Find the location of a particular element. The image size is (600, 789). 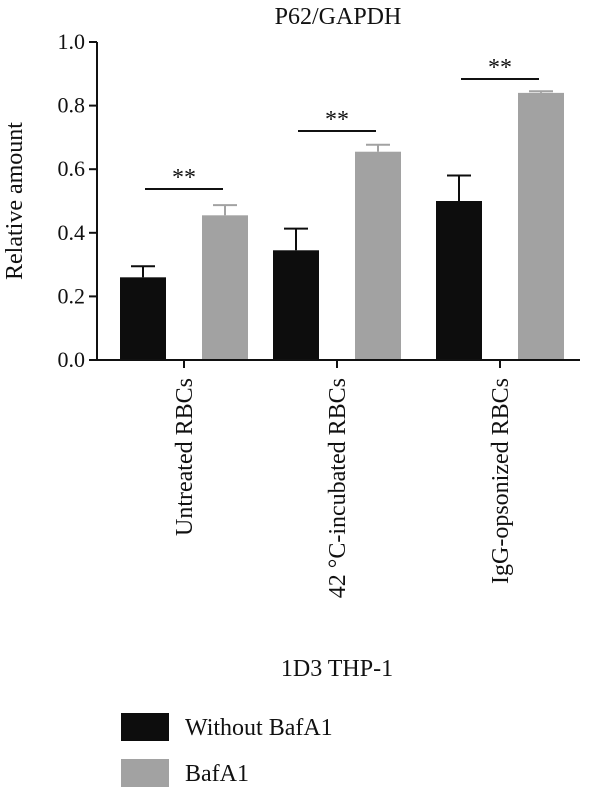

y-tick-label: 0.2 is located at coordinates (72, 295).